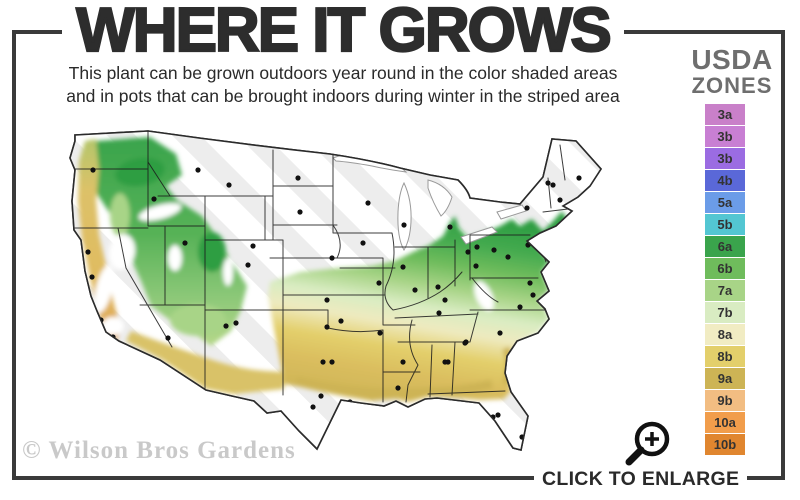 Image resolution: width=800 pixels, height=500 pixels. I want to click on zone-swatch-5b: 5b, so click(725, 224).